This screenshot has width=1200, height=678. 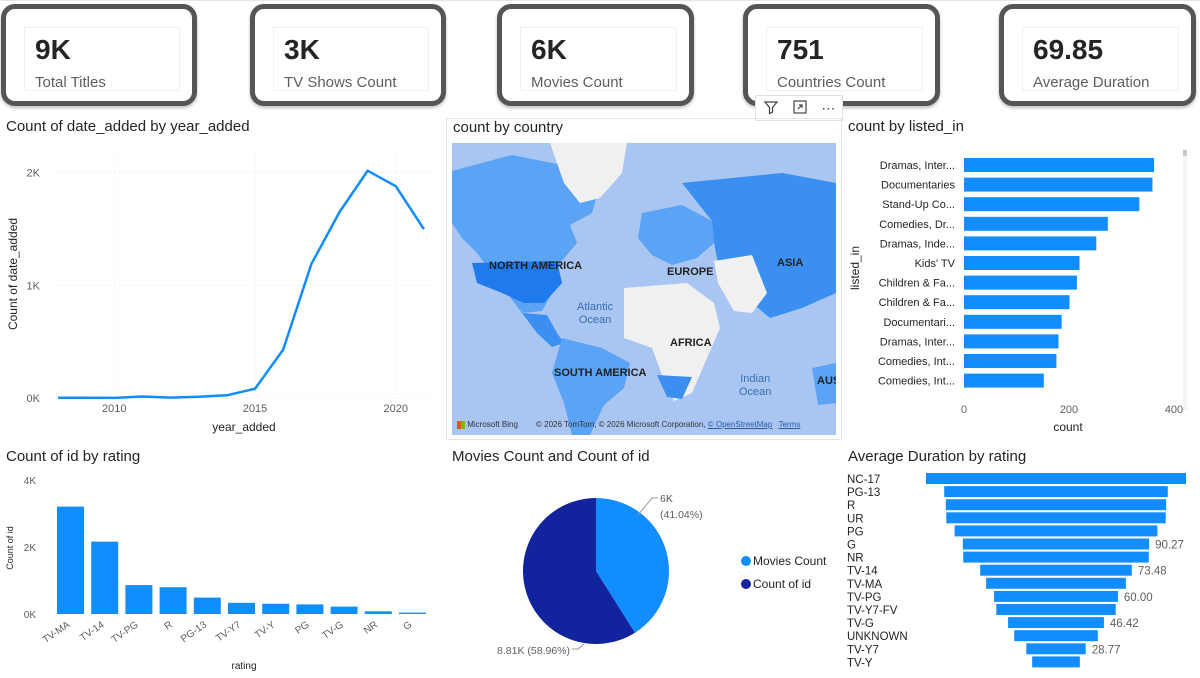 What do you see at coordinates (851, 546) in the screenshot?
I see `category-label: G` at bounding box center [851, 546].